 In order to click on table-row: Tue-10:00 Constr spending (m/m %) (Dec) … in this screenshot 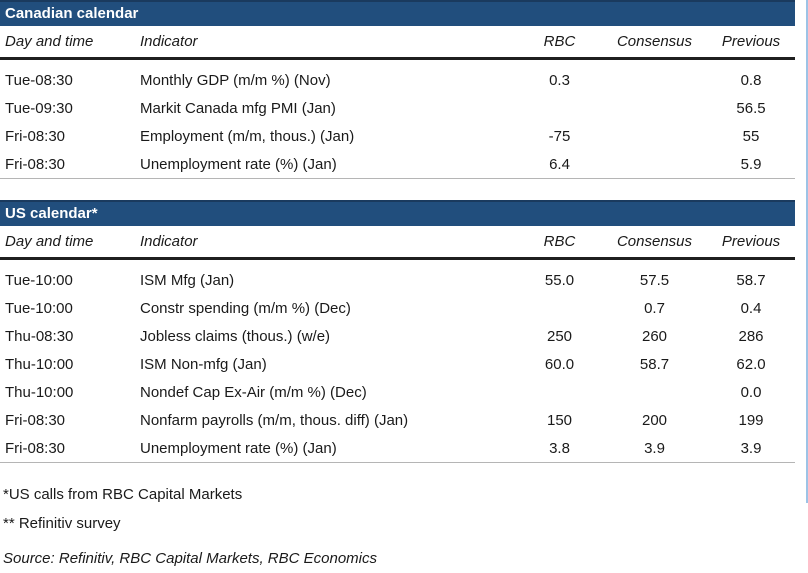, I will do `click(397, 308)`.